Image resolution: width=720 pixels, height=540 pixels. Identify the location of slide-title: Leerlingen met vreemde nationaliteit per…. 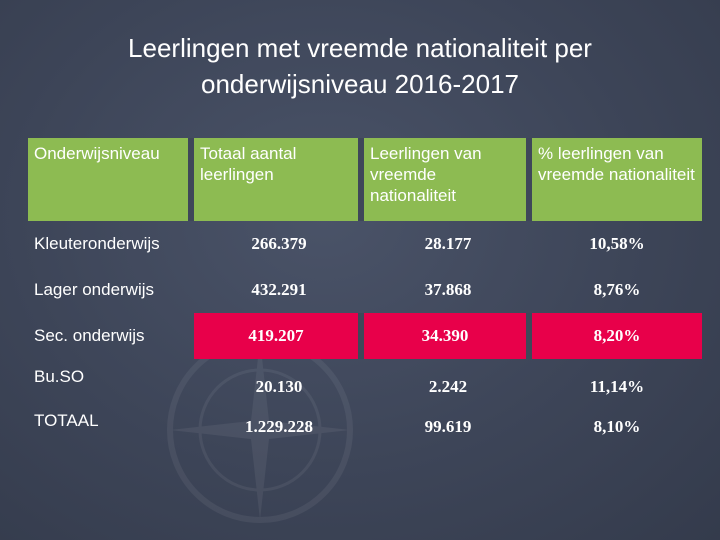
(360, 66).